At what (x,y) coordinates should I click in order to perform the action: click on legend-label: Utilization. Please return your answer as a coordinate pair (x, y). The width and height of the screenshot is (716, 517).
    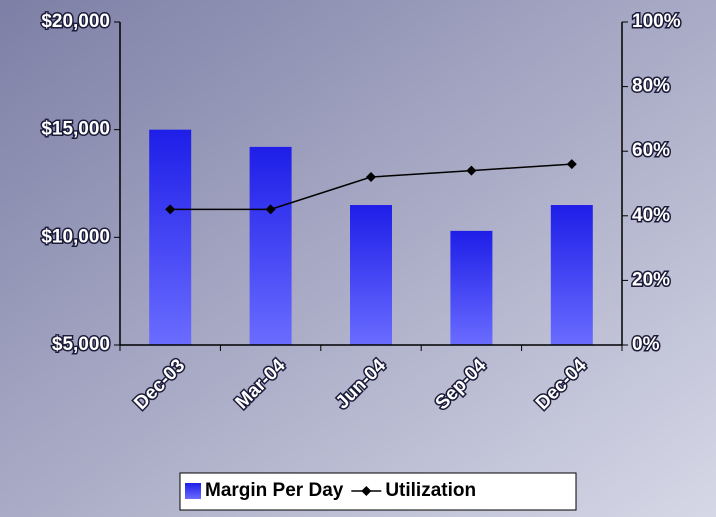
    Looking at the image, I should click on (430, 490).